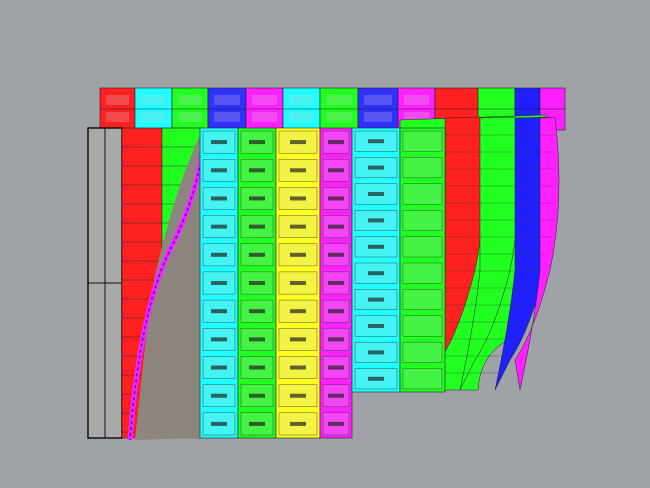  I want to click on inner-surface, so click(167, 287).